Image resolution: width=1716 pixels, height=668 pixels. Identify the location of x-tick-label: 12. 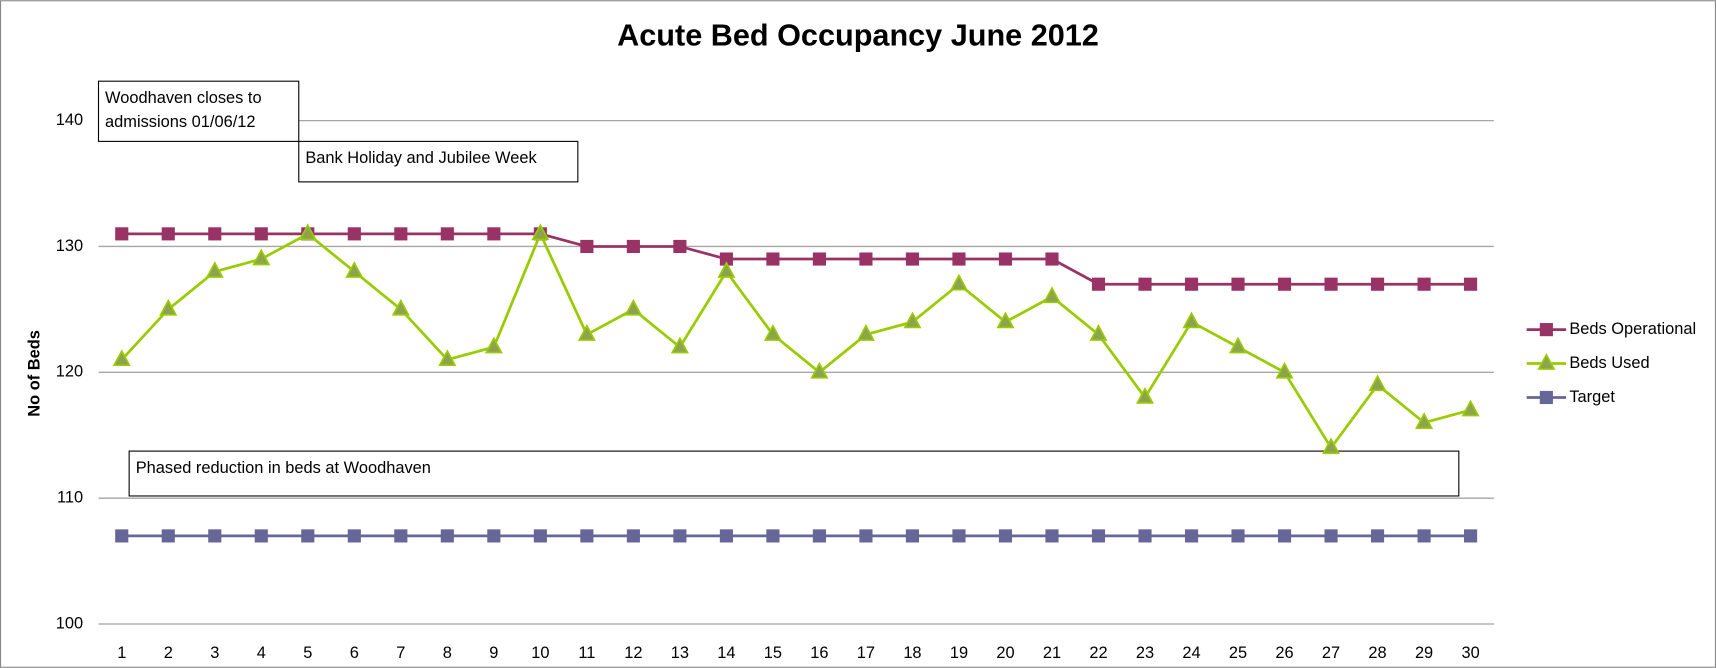
(633, 653).